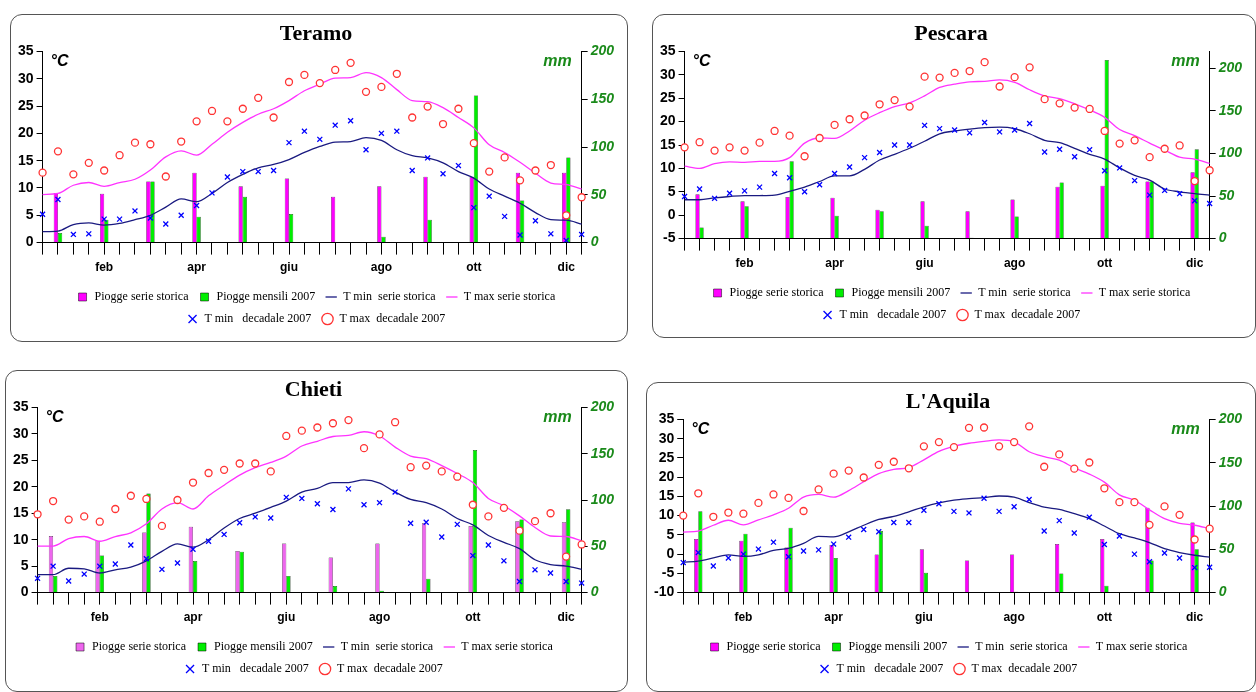  What do you see at coordinates (667, 50) in the screenshot?
I see `y-tick-label: 35` at bounding box center [667, 50].